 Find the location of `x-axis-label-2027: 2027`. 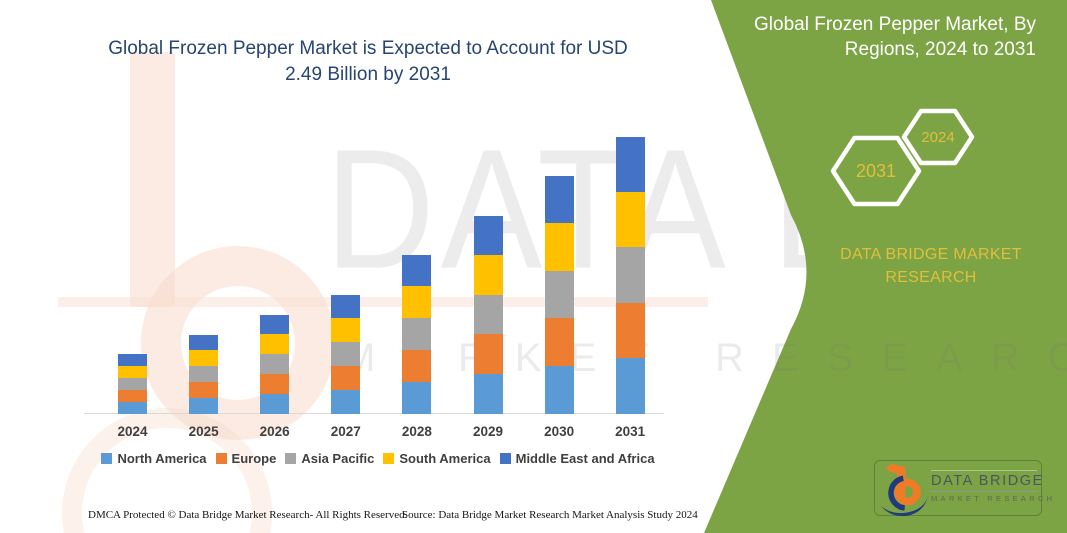

x-axis-label-2027: 2027 is located at coordinates (345, 431).